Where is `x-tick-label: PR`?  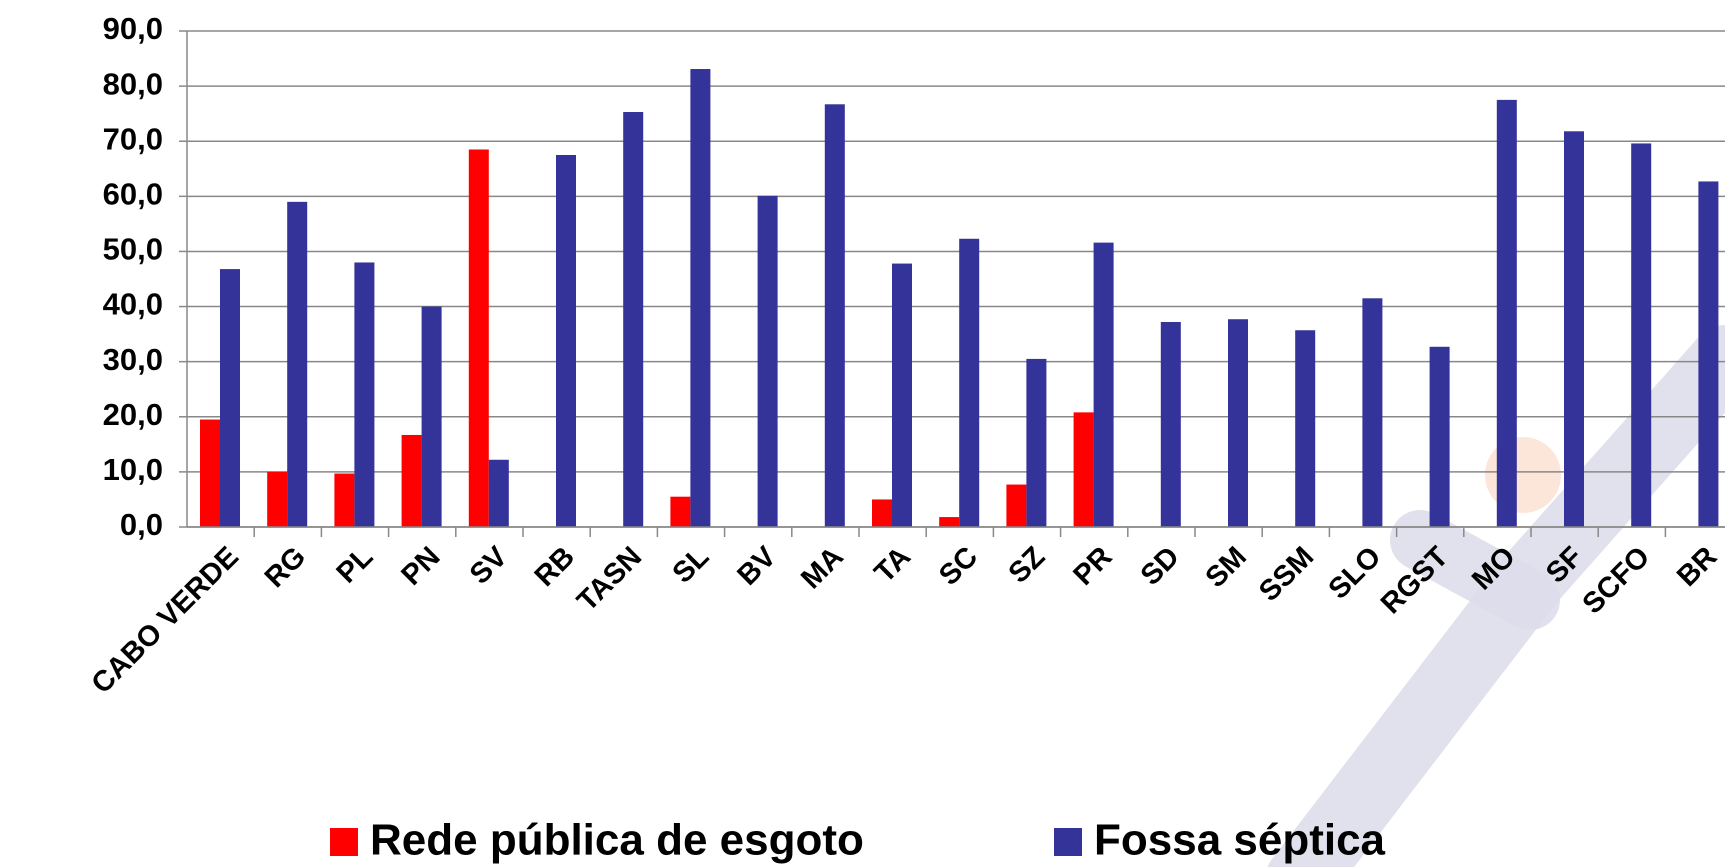
x-tick-label: PR is located at coordinates (1092, 566).